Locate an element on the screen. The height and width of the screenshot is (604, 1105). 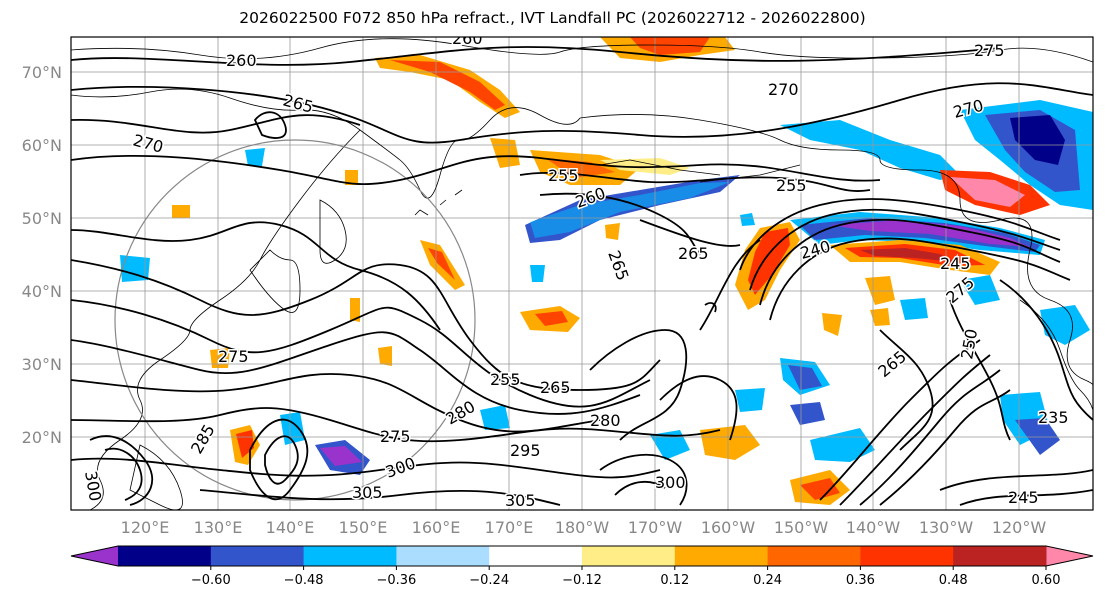
contour-label: 295 is located at coordinates (525, 450).